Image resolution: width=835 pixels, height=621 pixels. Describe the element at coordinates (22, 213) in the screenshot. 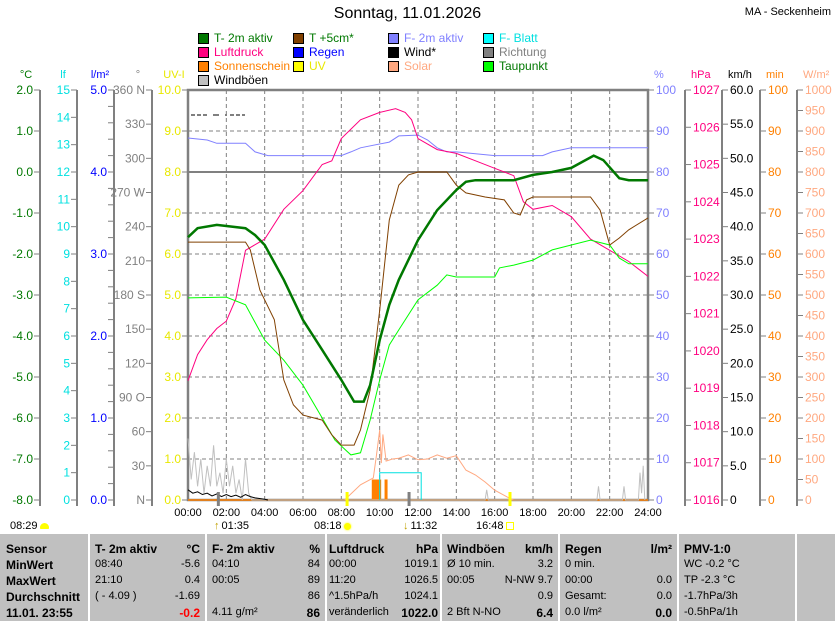

I see `axis-tick-label-temp: -1.0` at that location.